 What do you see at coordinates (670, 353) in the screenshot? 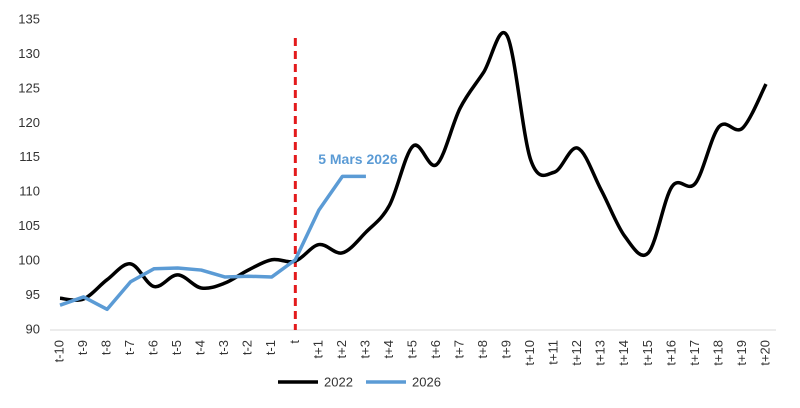
I see `x-tick-label: t+16` at bounding box center [670, 353].